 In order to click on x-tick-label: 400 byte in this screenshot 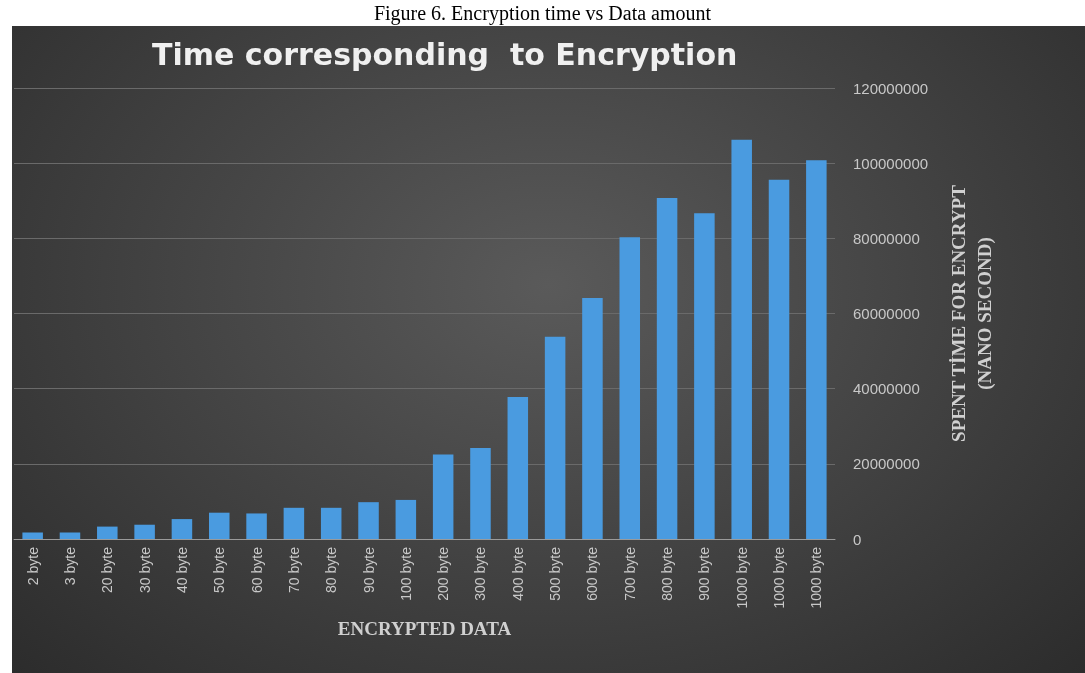, I will do `click(517, 573)`.